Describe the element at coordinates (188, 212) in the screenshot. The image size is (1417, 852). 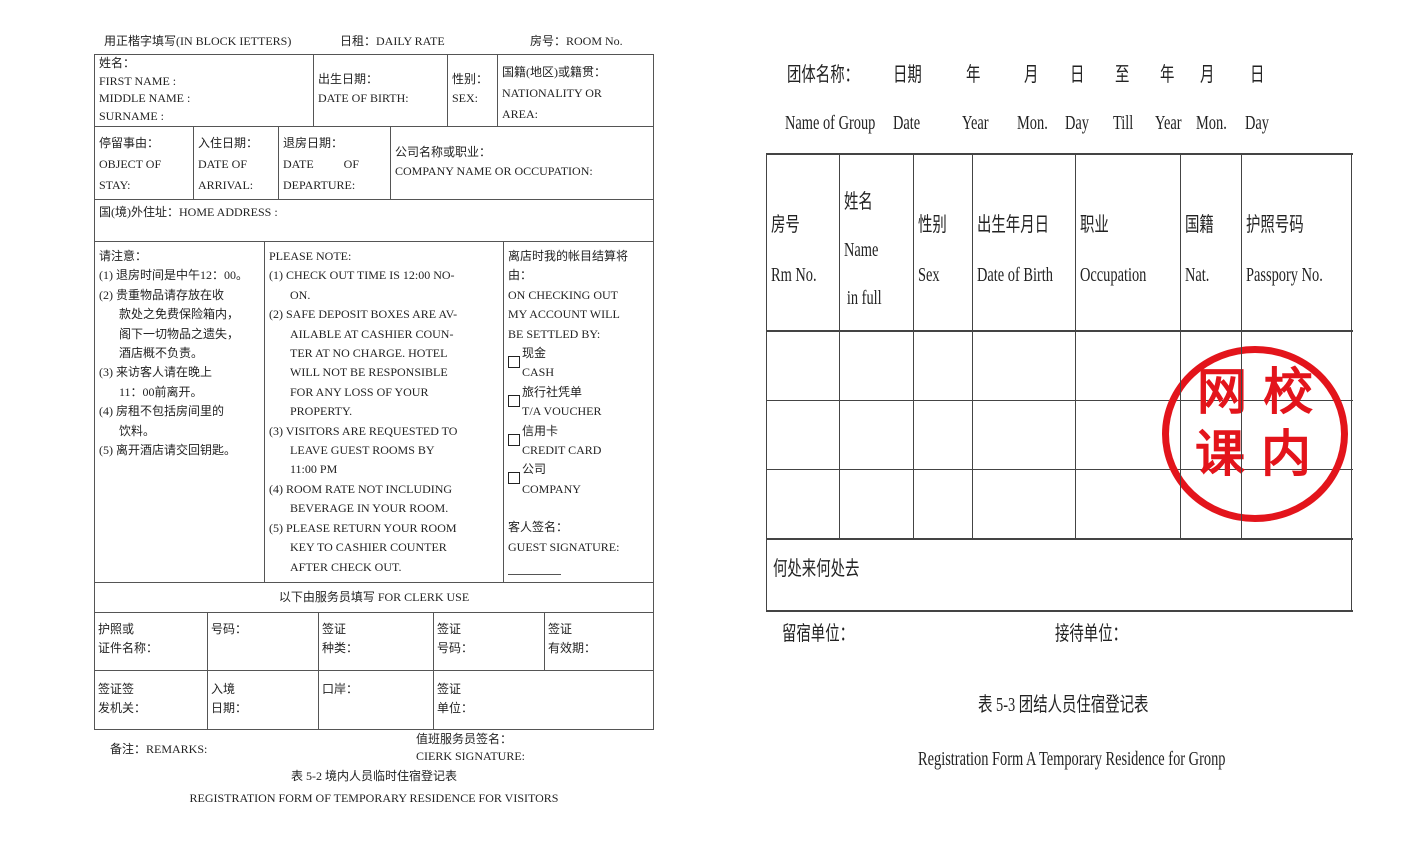
I see `home-address-field: 国(境)外住址：HOME ADDRESS :` at that location.